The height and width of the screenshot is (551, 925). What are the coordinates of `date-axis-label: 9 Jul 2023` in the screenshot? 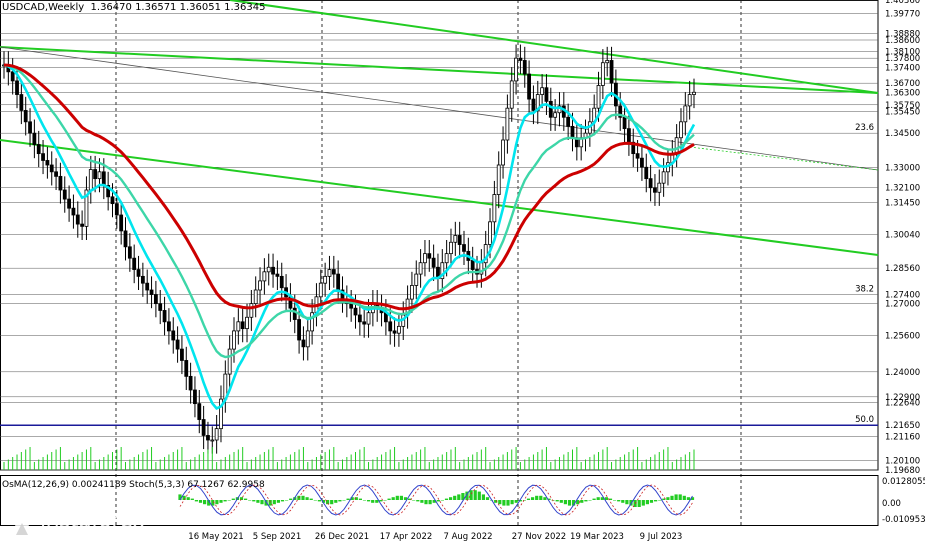 It's located at (661, 537).